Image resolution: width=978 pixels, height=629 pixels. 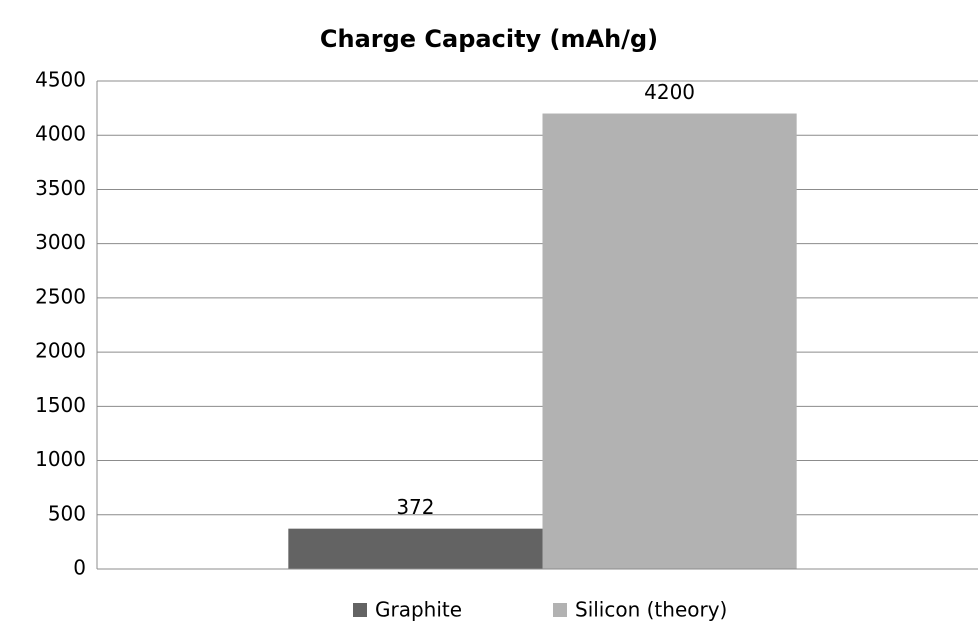 I want to click on y-tick-label: 2500, so click(x=60, y=296).